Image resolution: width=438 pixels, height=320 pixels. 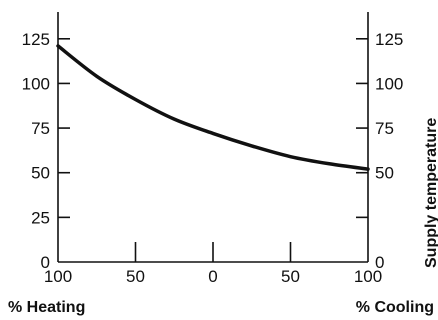 What do you see at coordinates (40, 217) in the screenshot?
I see `left-y-tick-label: 25` at bounding box center [40, 217].